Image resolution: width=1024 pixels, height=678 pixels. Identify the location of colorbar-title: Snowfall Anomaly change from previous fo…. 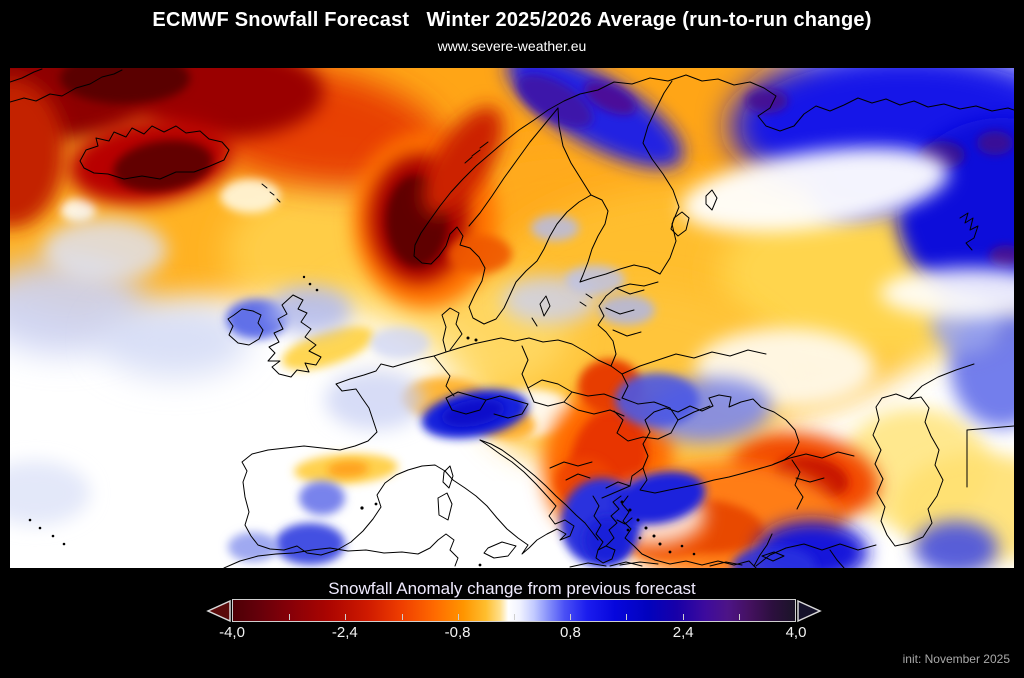
(512, 588).